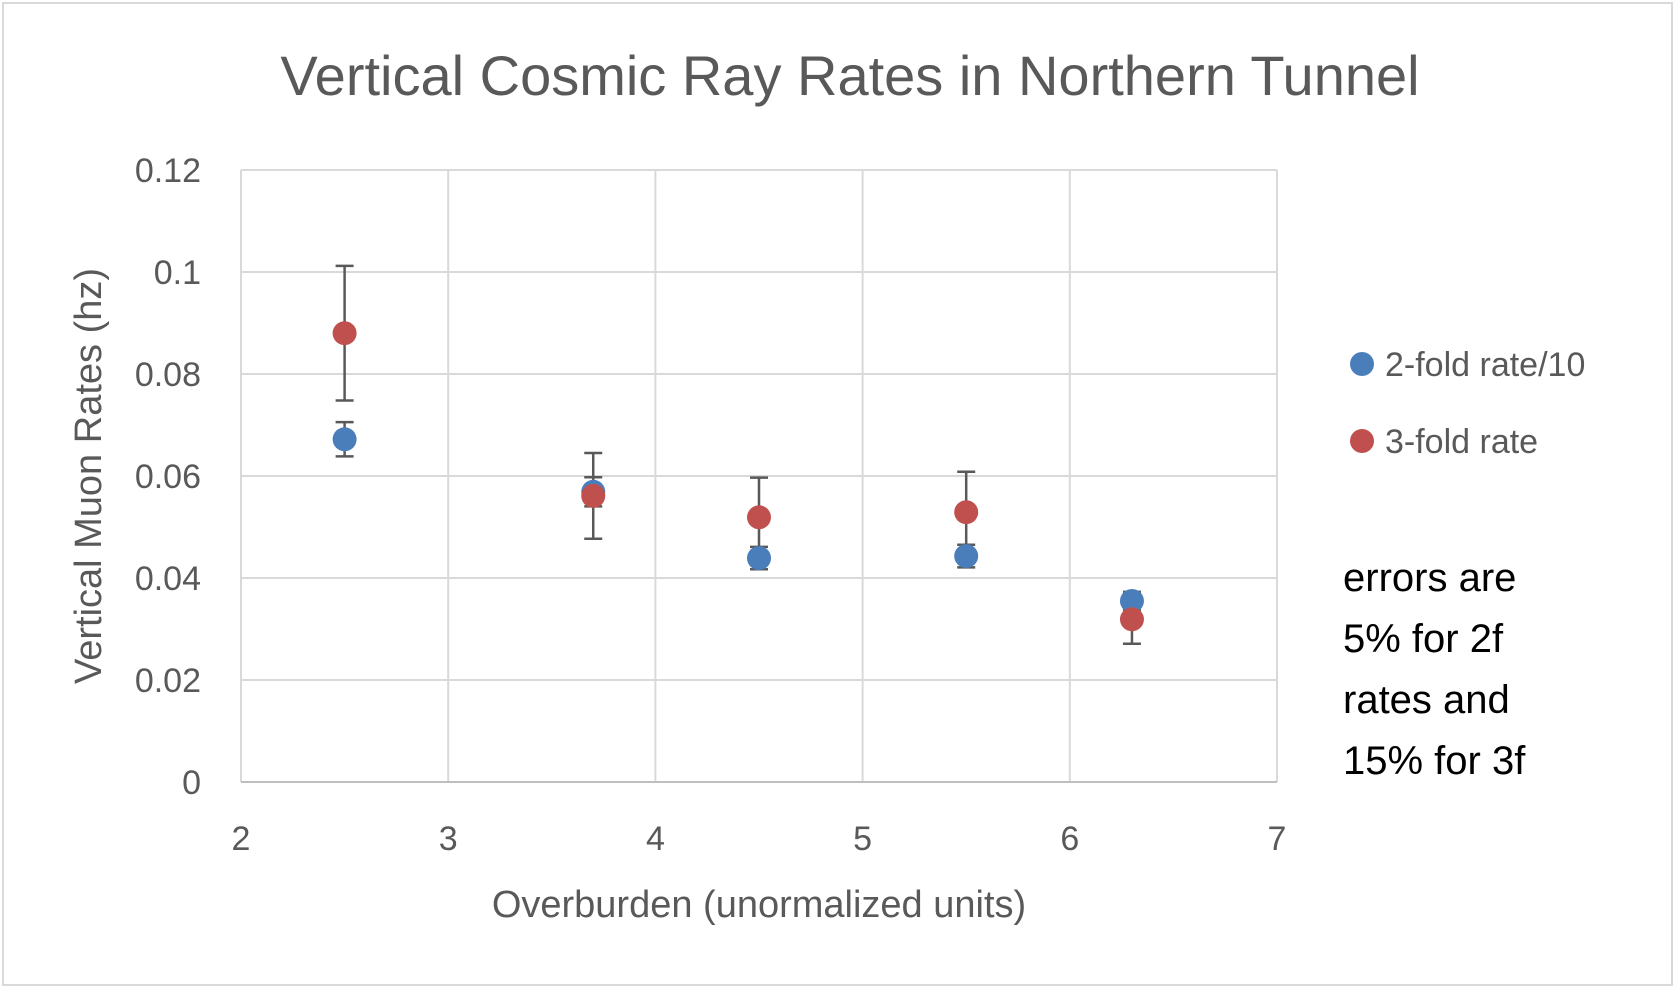 Image resolution: width=1677 pixels, height=990 pixels. Describe the element at coordinates (191, 783) in the screenshot. I see `y-tick-label: 0` at that location.